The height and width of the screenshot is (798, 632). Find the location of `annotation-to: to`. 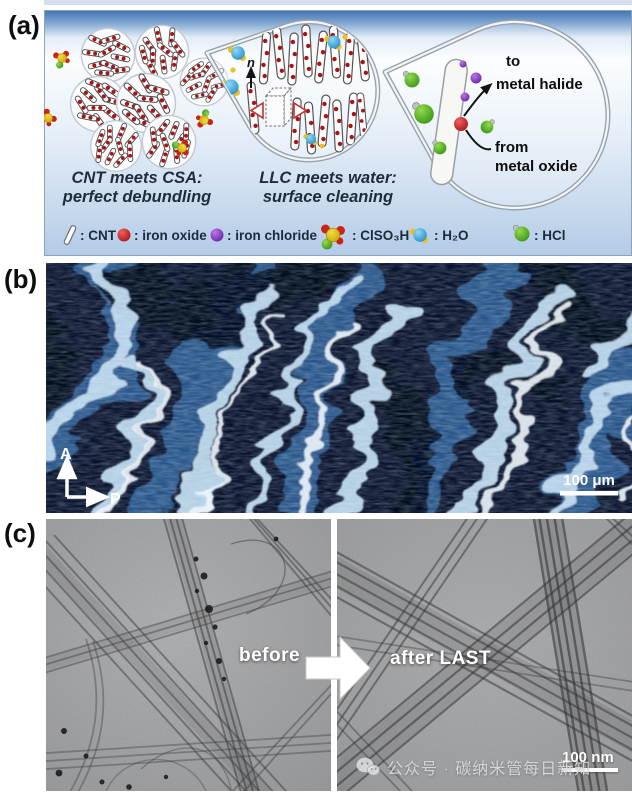

annotation-to: to is located at coordinates (513, 61).